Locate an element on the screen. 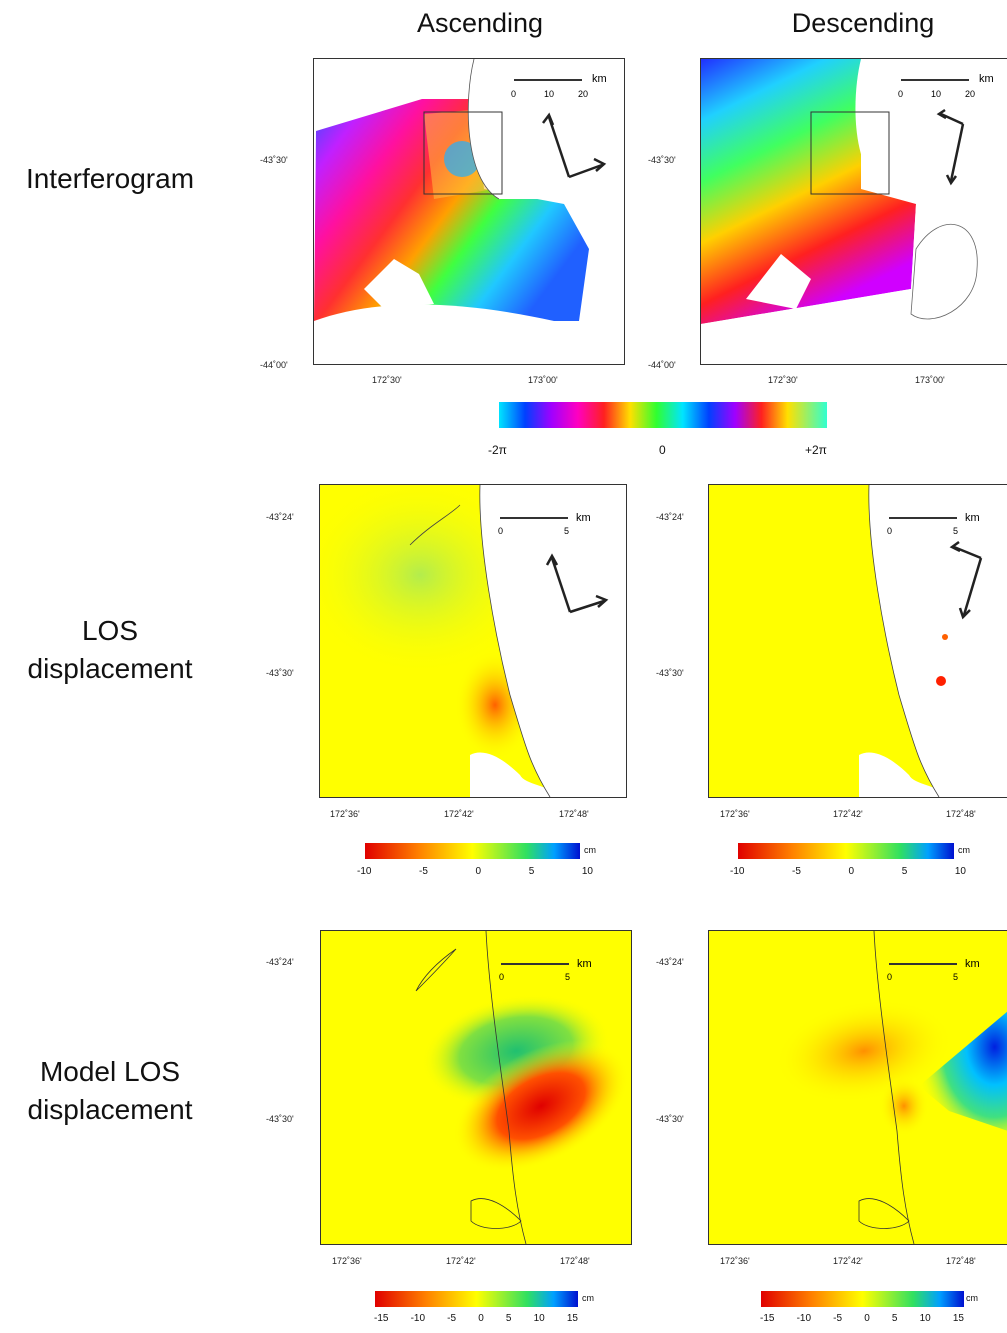  row-label-los-line2: displacement is located at coordinates (110, 668).